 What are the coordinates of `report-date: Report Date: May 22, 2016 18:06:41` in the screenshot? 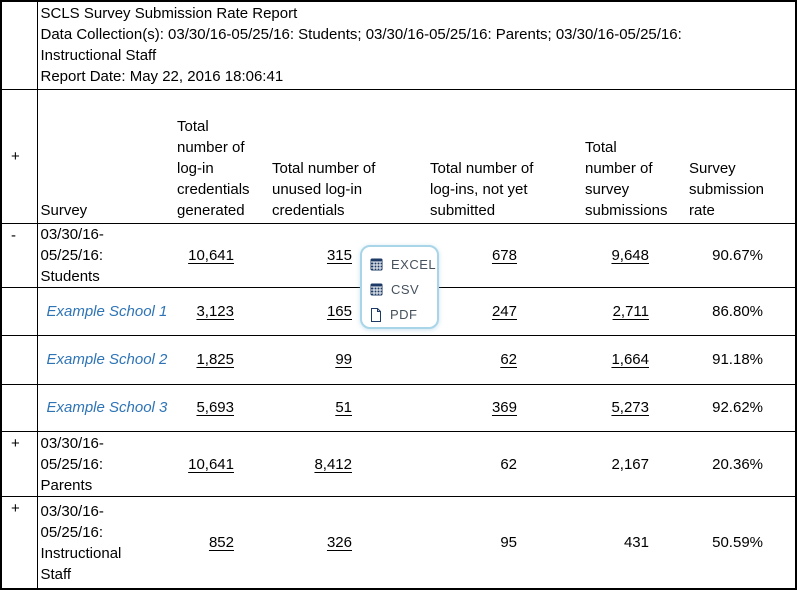 It's located at (162, 76).